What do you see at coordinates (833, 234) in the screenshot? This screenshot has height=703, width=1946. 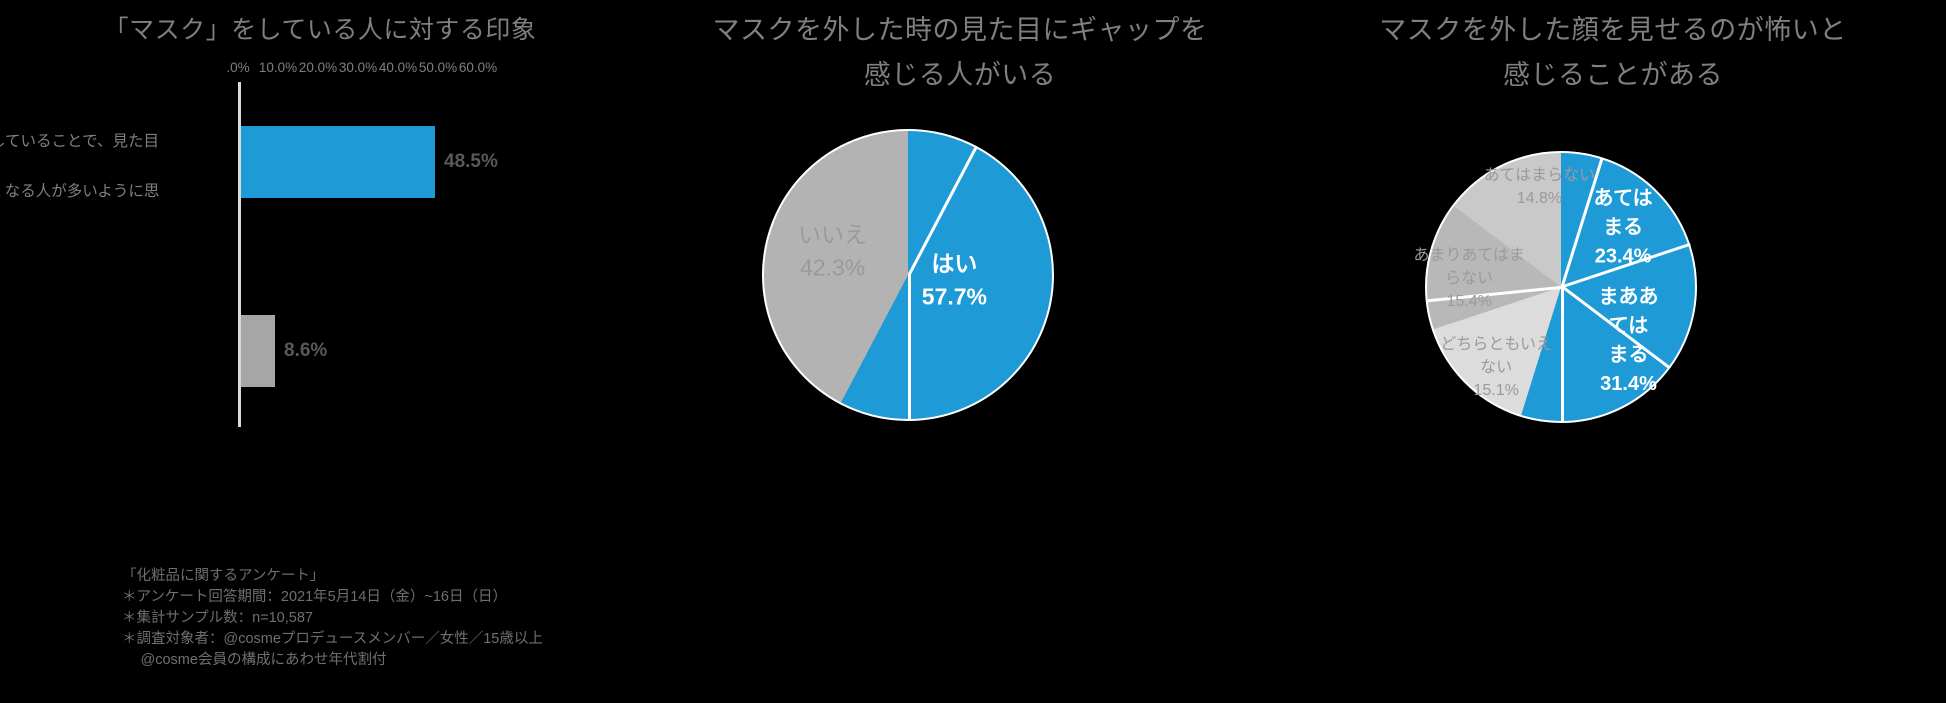 I see `pie1-label-1: いいえ` at bounding box center [833, 234].